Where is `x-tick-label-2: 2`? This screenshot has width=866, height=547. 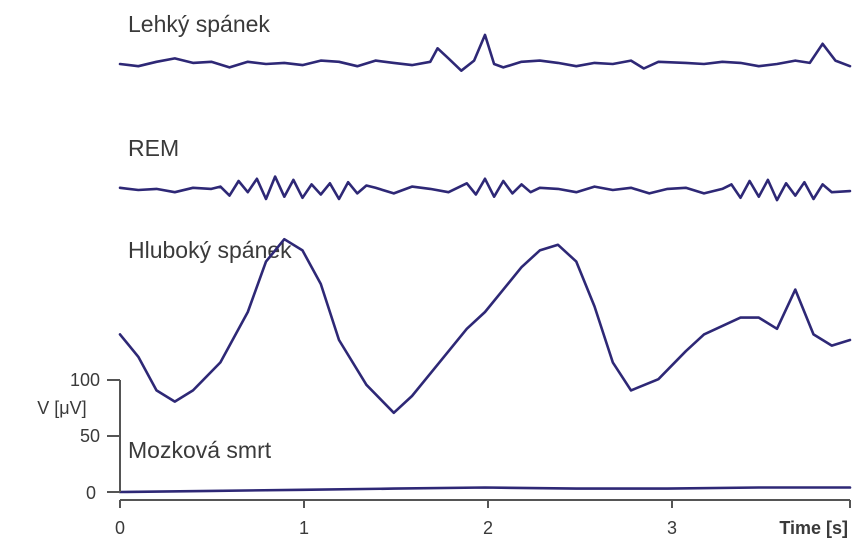
x-tick-label-2: 2 is located at coordinates (488, 528).